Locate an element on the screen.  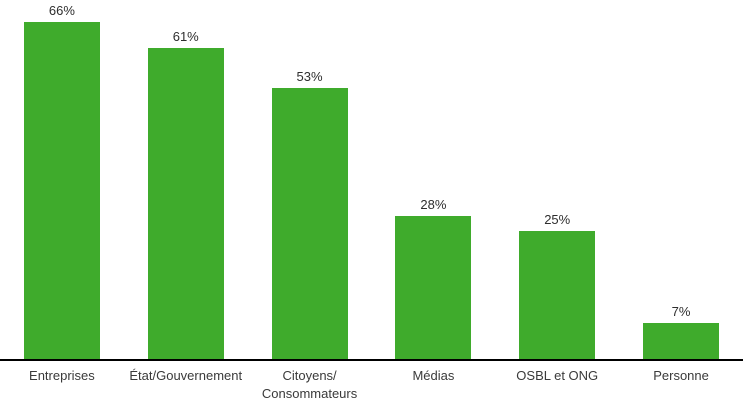
bar-value-label: 7% is located at coordinates (681, 311).